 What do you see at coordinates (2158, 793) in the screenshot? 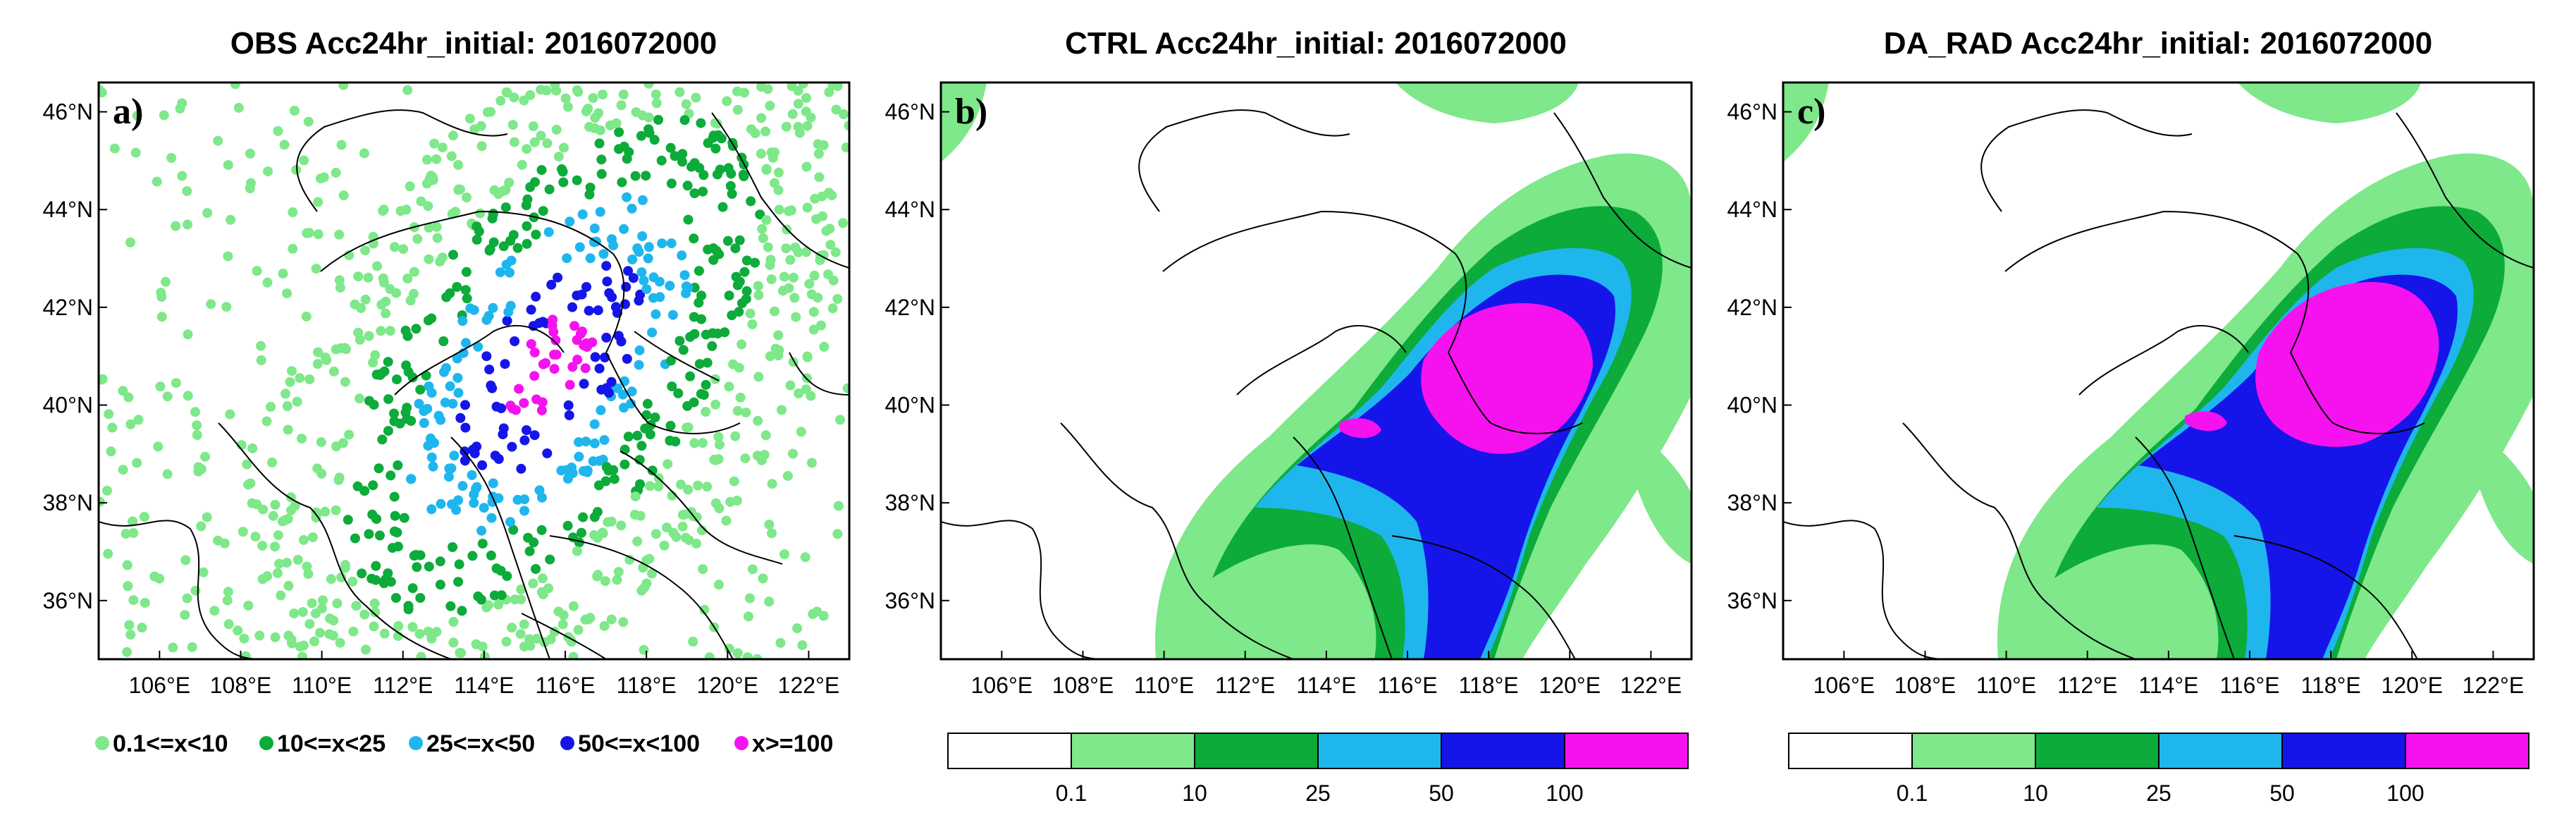
I see `colorbar-tick-label: 25` at bounding box center [2158, 793].